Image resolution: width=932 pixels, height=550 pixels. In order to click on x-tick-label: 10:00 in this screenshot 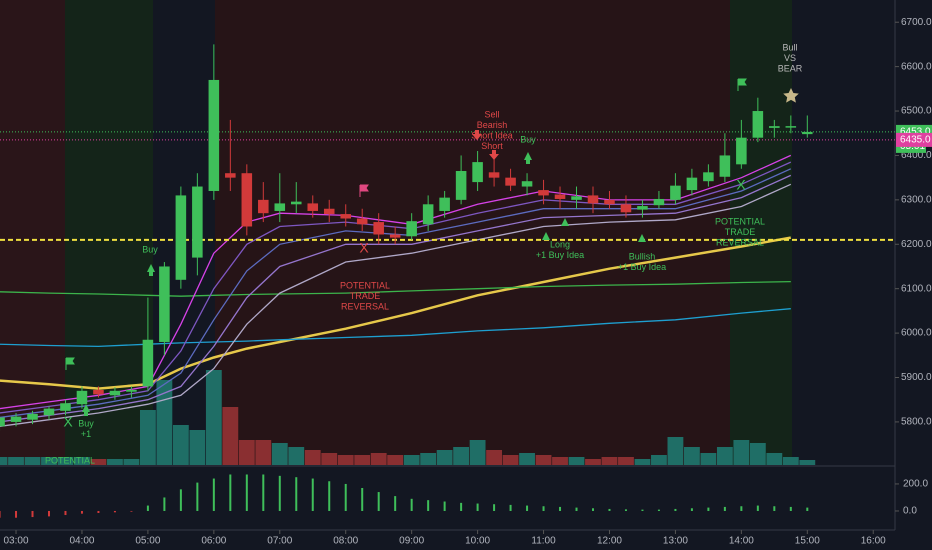, I will do `click(477, 541)`.